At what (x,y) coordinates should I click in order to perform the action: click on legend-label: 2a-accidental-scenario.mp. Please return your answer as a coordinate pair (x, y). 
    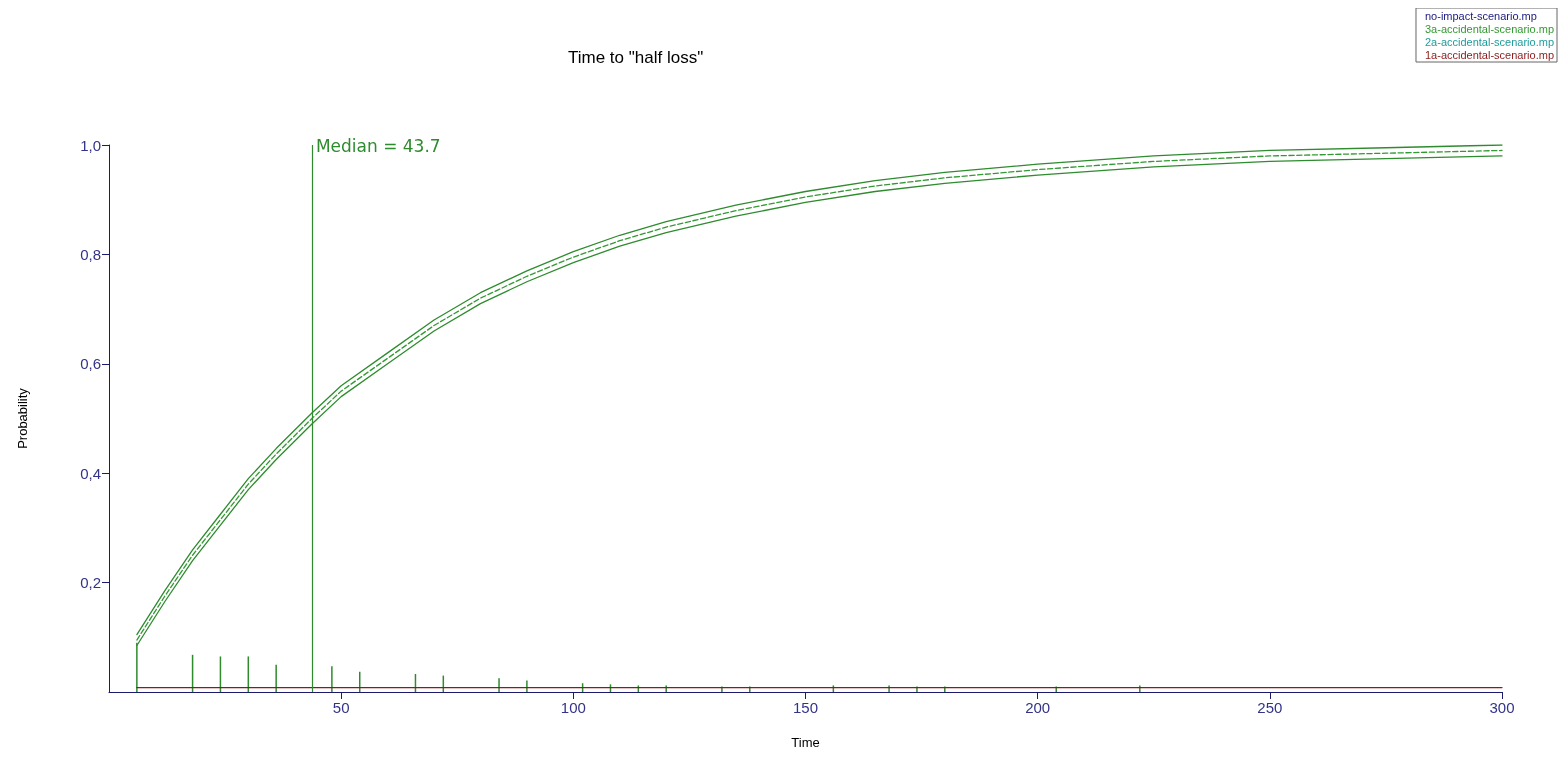
    Looking at the image, I should click on (1489, 41).